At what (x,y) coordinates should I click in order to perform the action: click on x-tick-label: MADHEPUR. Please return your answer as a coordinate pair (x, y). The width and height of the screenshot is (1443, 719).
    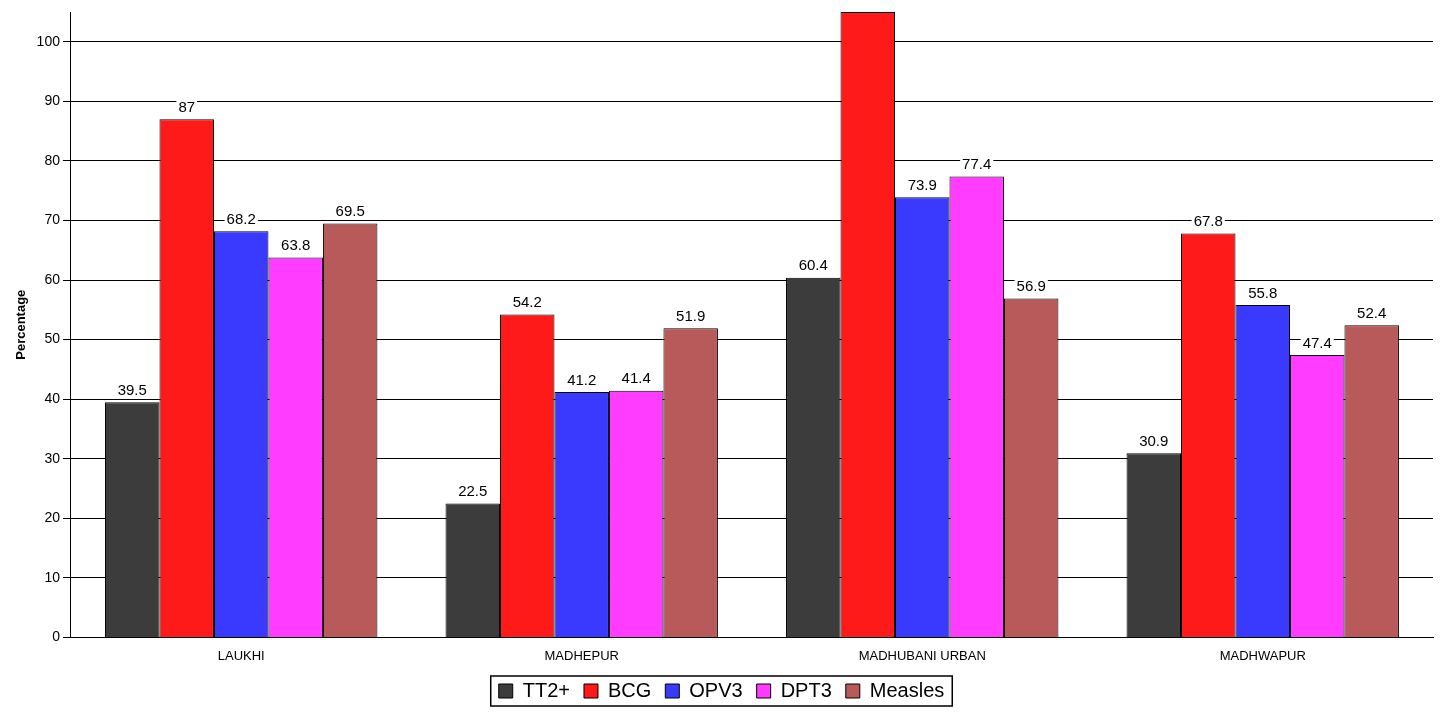
    Looking at the image, I should click on (581, 655).